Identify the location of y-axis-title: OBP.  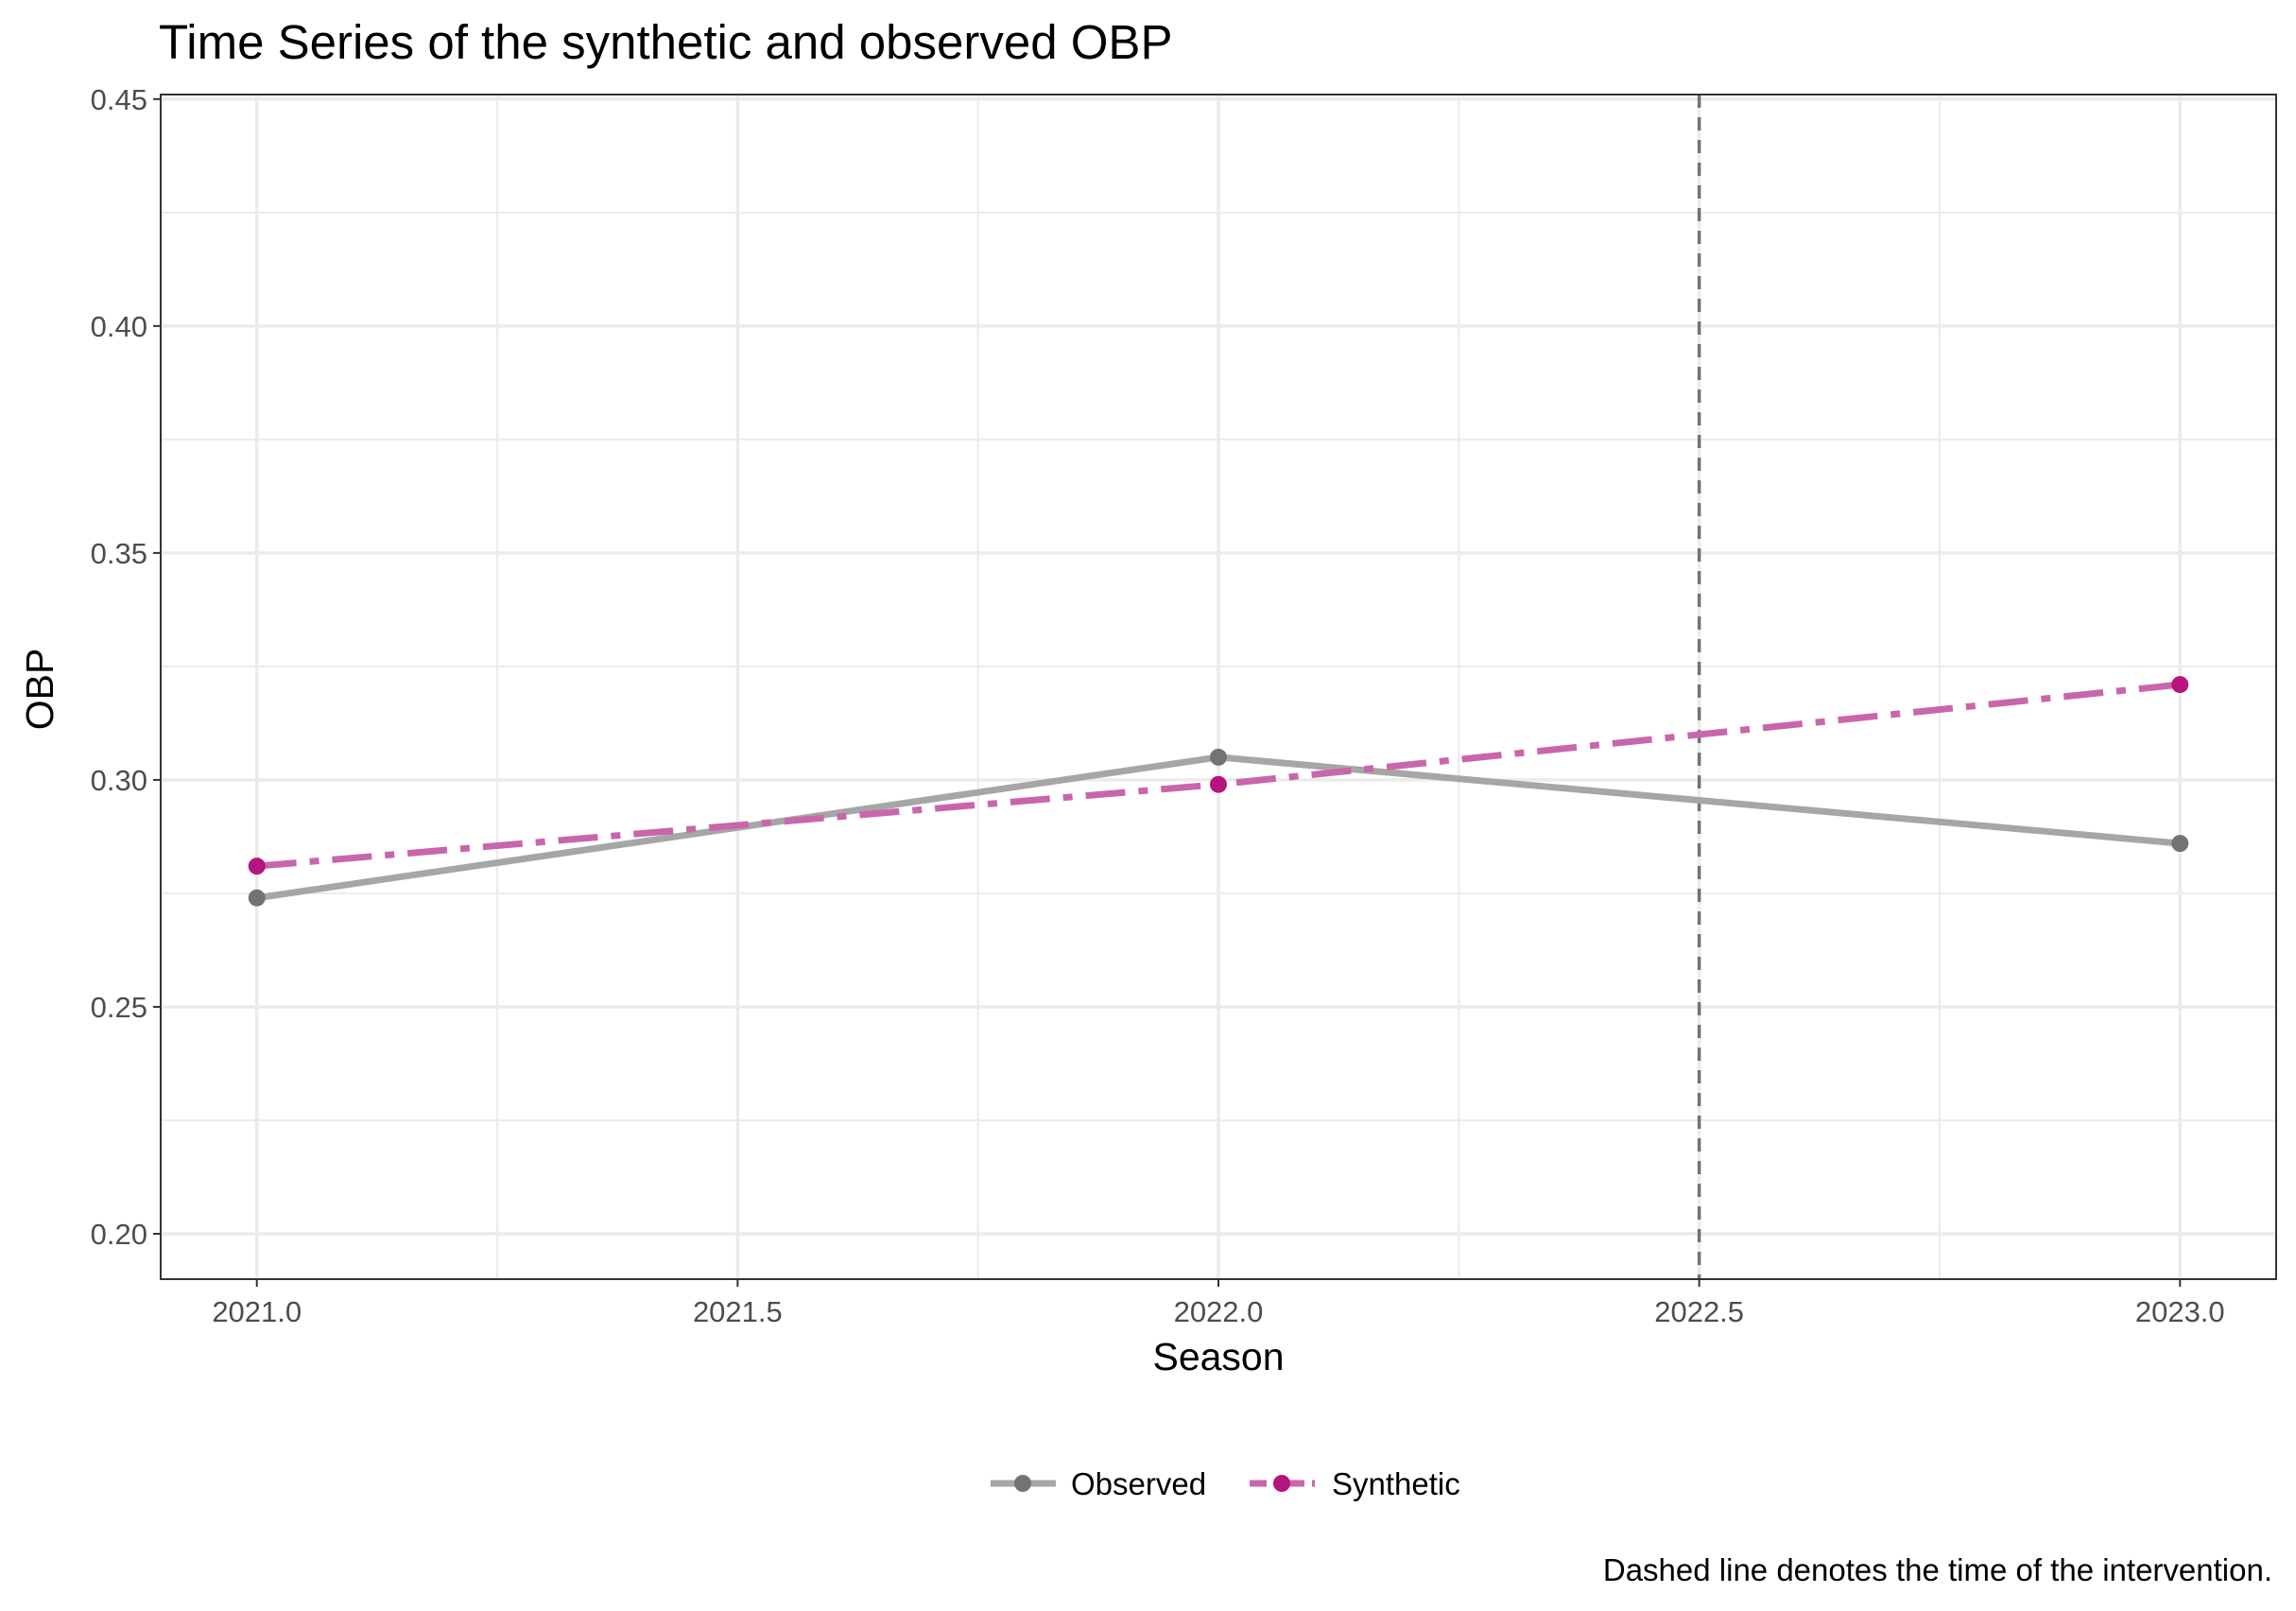
(39, 690).